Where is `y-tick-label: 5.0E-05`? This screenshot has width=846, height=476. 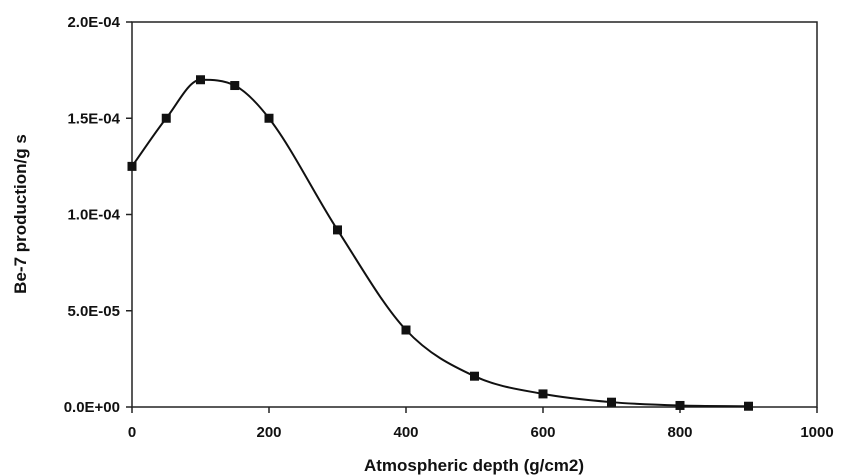
y-tick-label: 5.0E-05 is located at coordinates (93, 311).